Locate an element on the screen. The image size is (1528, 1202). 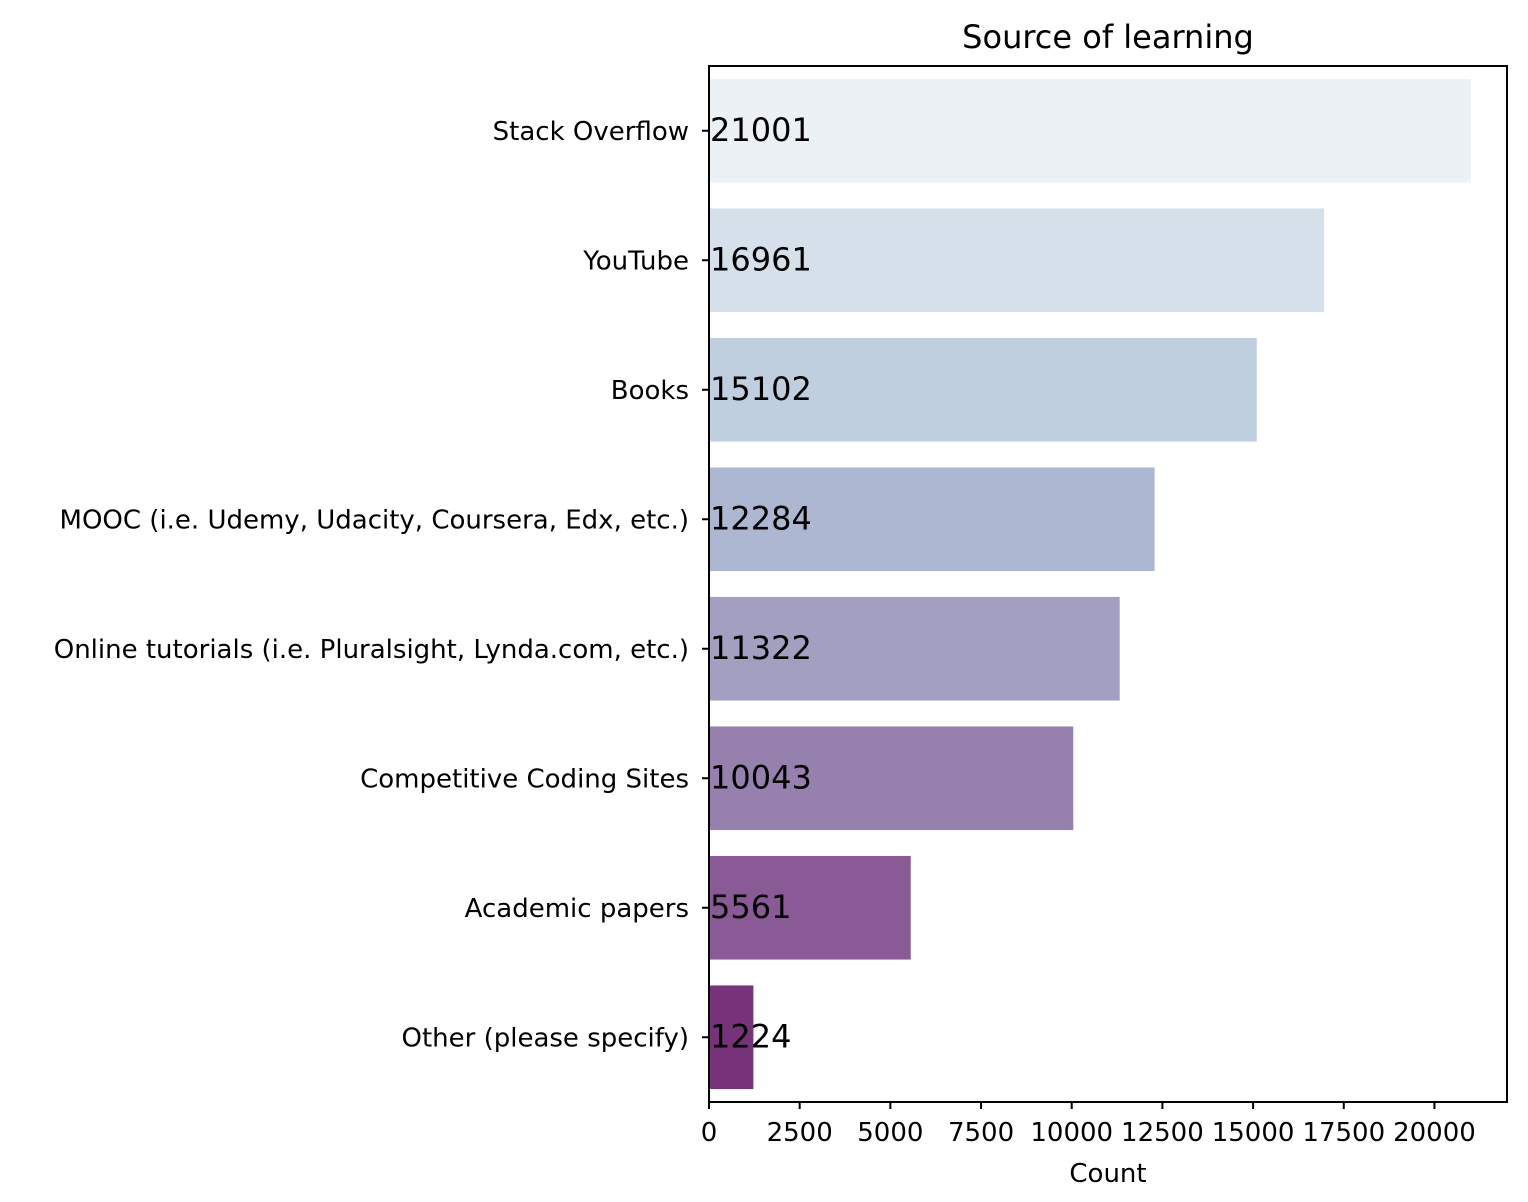
y-tick-label: Competitive Coding Sites is located at coordinates (524, 779).